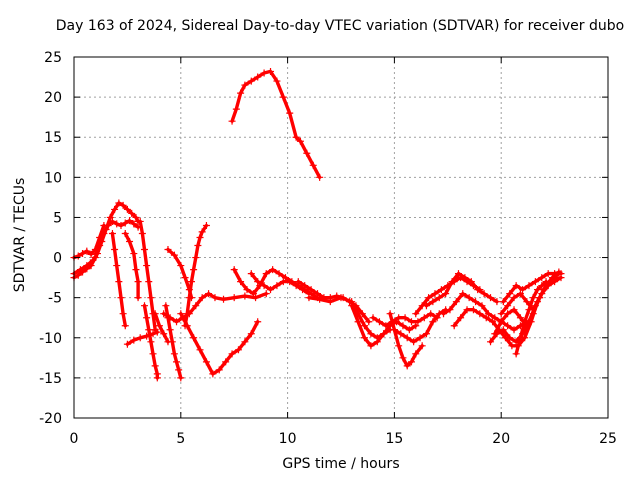 The width and height of the screenshot is (640, 480). I want to click on series-arc10, so click(173, 342).